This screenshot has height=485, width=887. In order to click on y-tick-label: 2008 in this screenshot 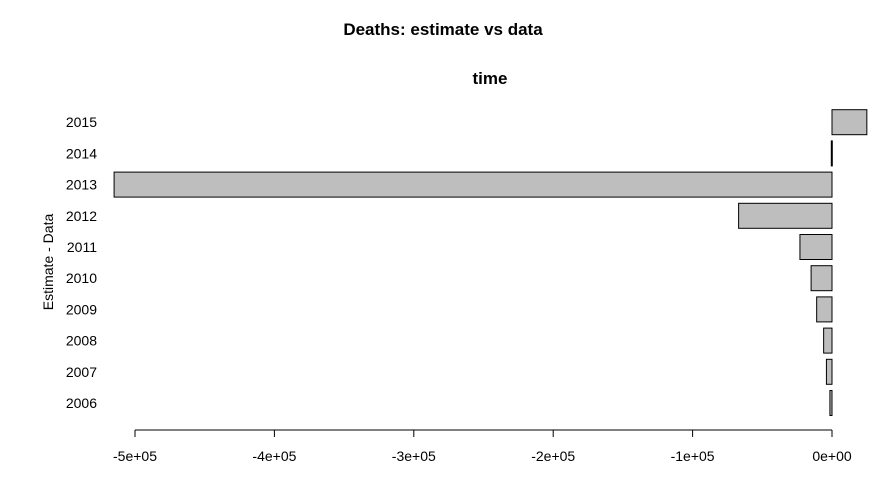, I will do `click(81, 341)`.